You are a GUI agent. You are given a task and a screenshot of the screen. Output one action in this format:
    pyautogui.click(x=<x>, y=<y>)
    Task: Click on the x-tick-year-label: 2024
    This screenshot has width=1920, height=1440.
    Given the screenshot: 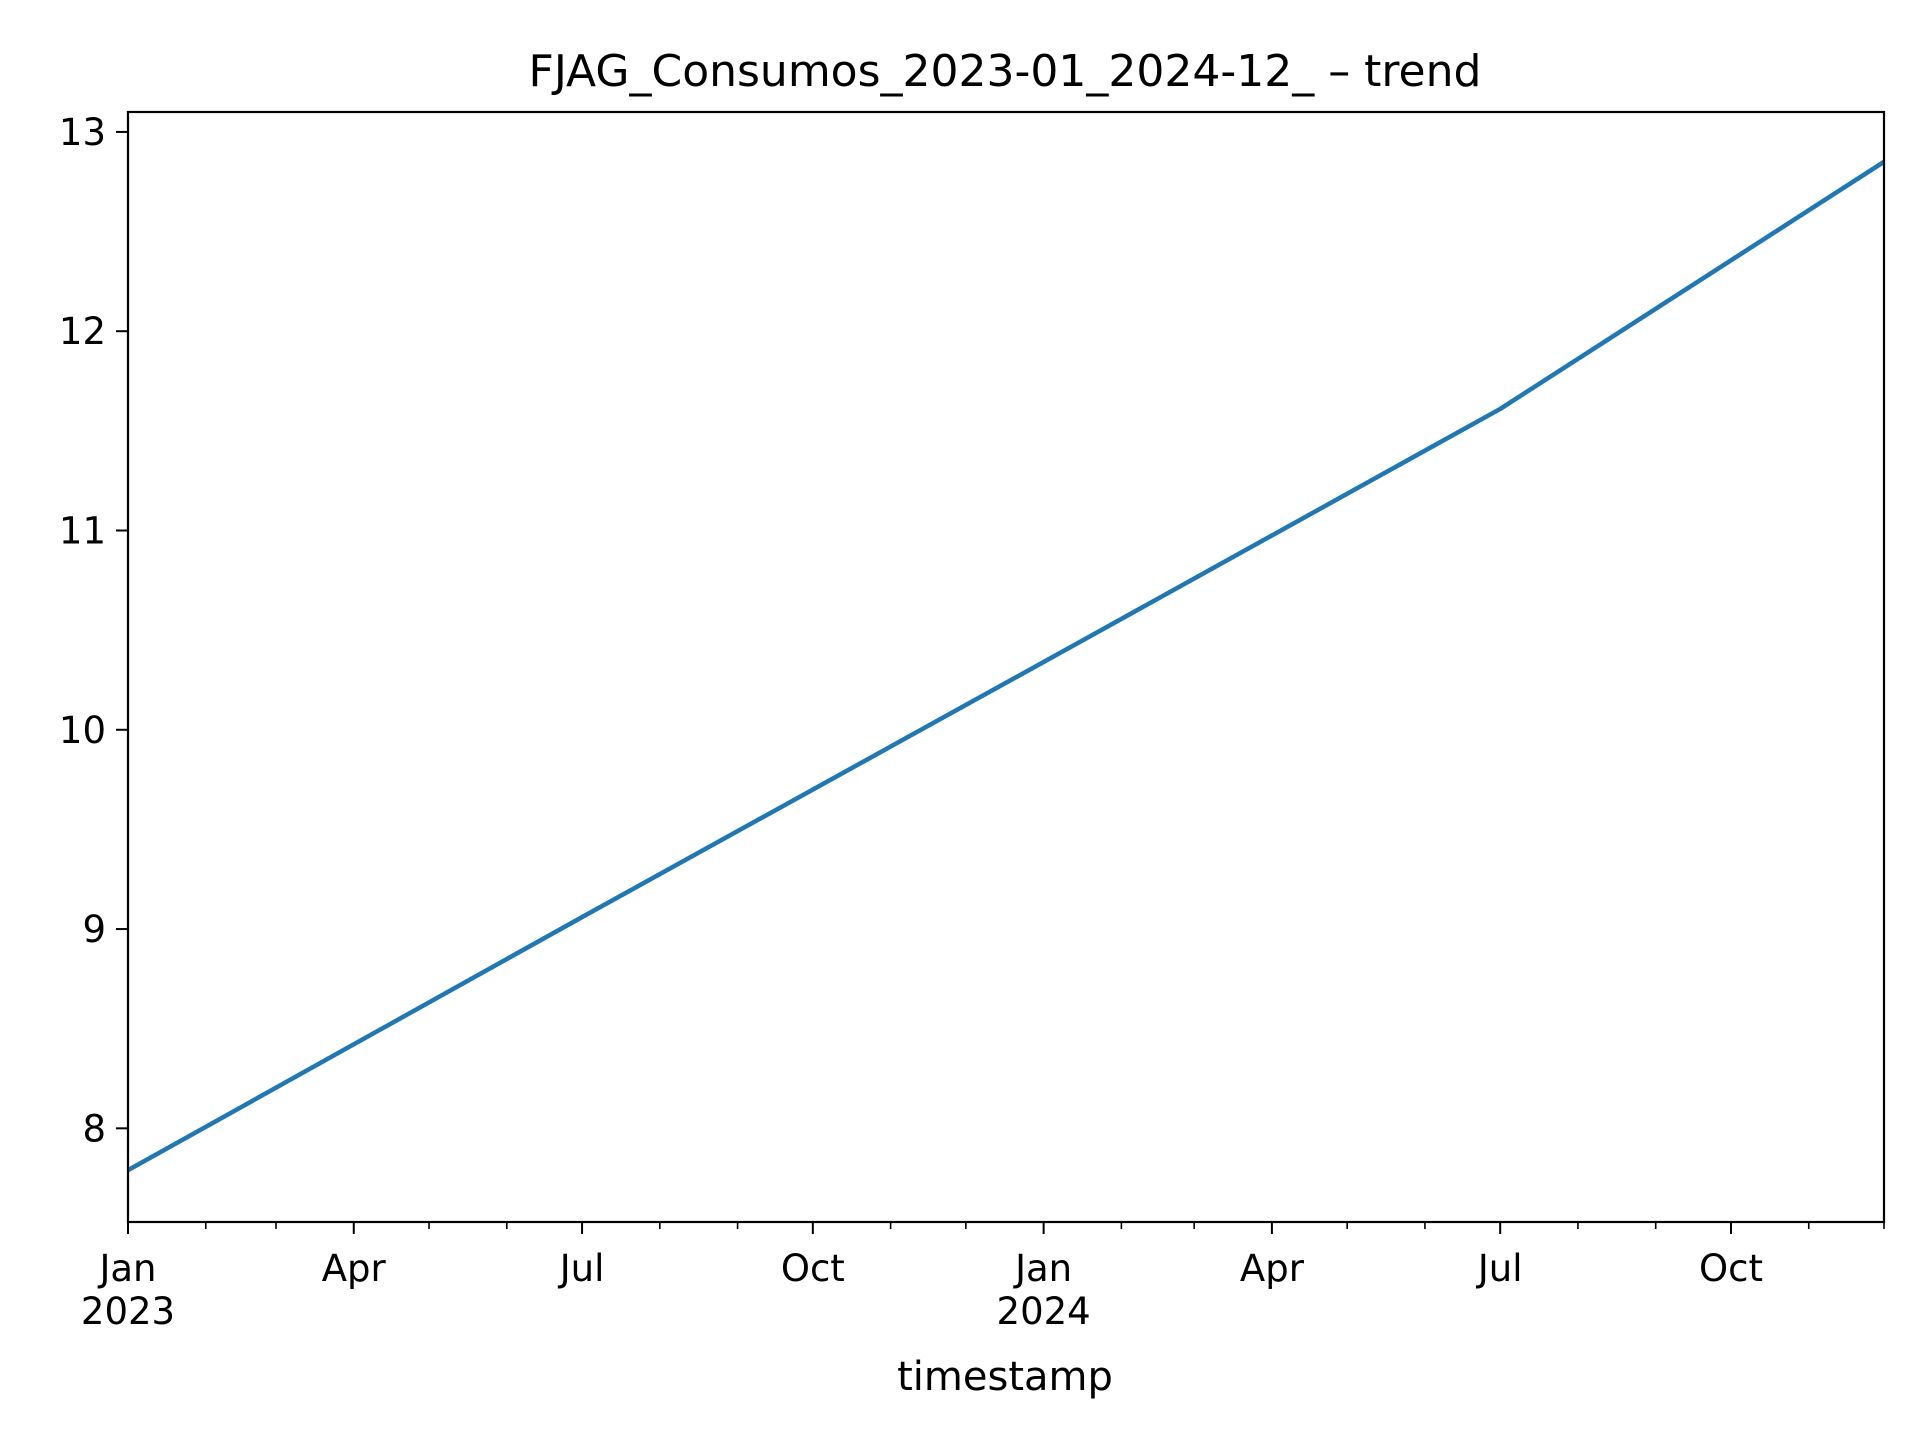 What is the action you would take?
    pyautogui.click(x=1044, y=1311)
    